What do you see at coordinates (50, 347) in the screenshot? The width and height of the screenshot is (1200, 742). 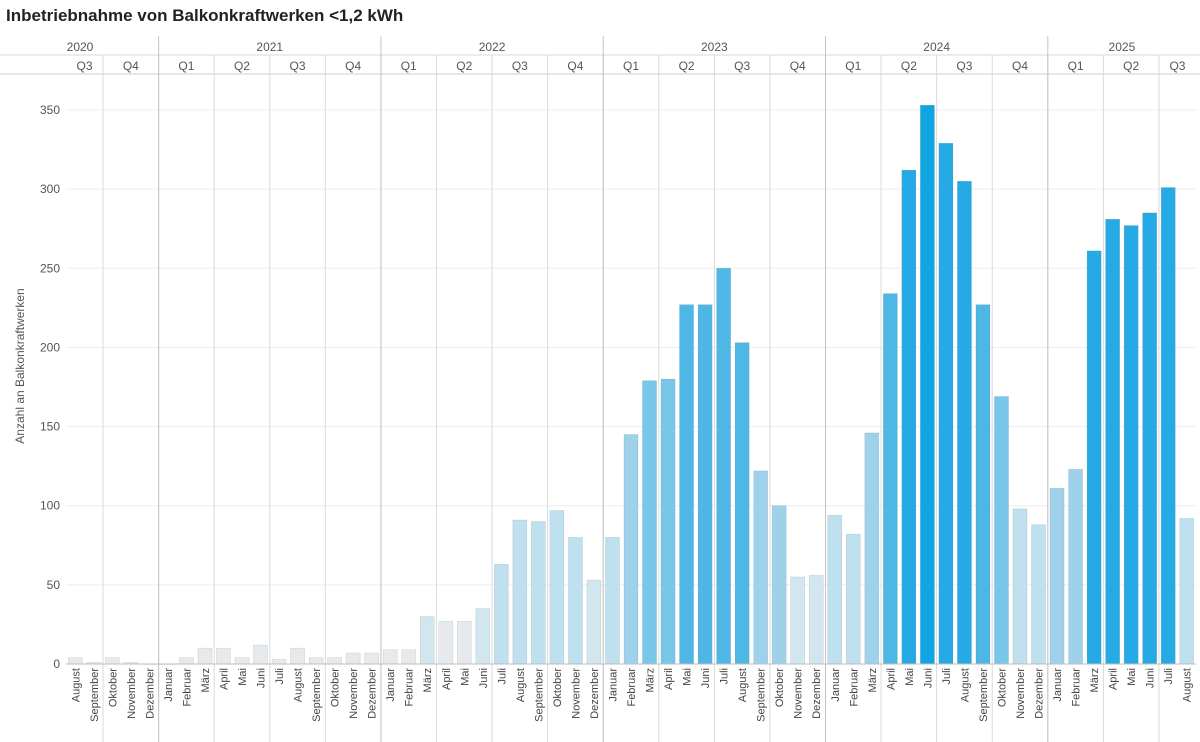 I see `y-tick-label: 200` at bounding box center [50, 347].